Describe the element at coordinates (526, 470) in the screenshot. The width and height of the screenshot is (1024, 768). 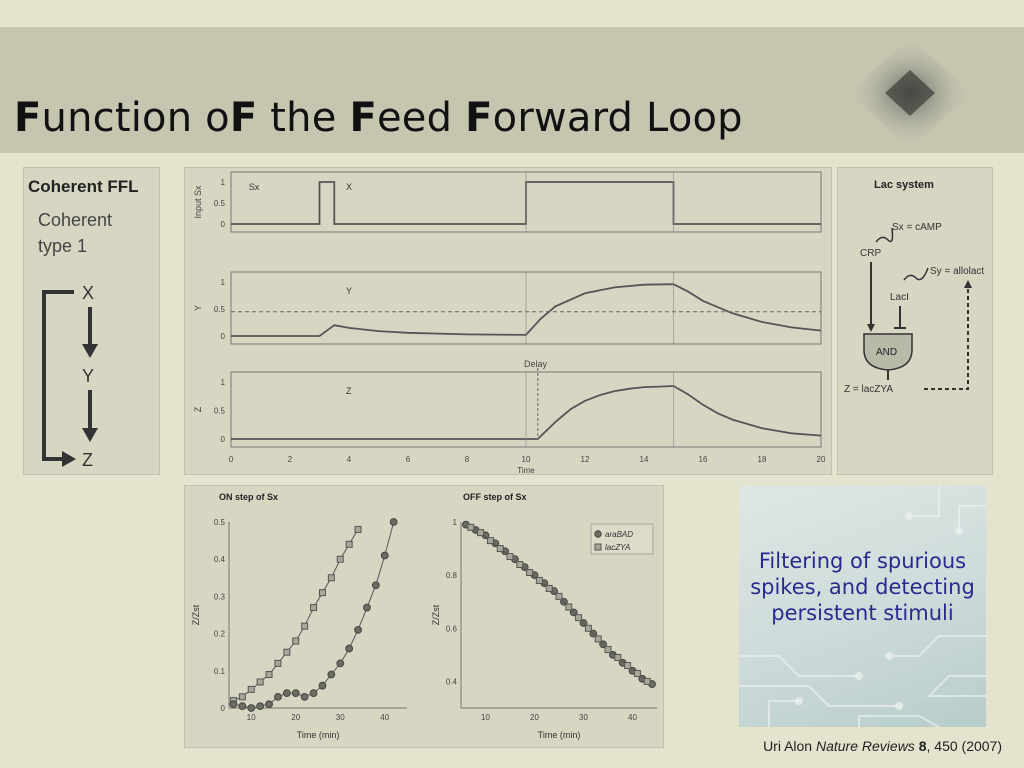
I see `x-axis-label: Time` at that location.